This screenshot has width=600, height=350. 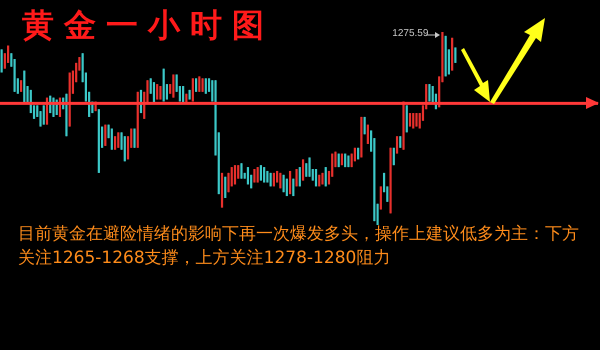 I want to click on annotation: 目前黄金在避险情绪的影响下再一次爆发多头，操作上建议低多为主：下方关注1265-1268支撑，上方关注1278-1280阻力, so click(x=299, y=246).